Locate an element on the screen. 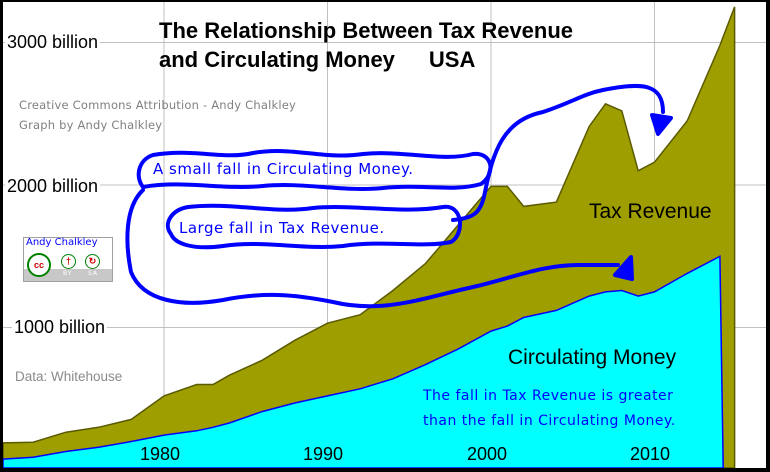 This screenshot has width=770, height=472. label-circulating-money: Circulating Money is located at coordinates (592, 357).